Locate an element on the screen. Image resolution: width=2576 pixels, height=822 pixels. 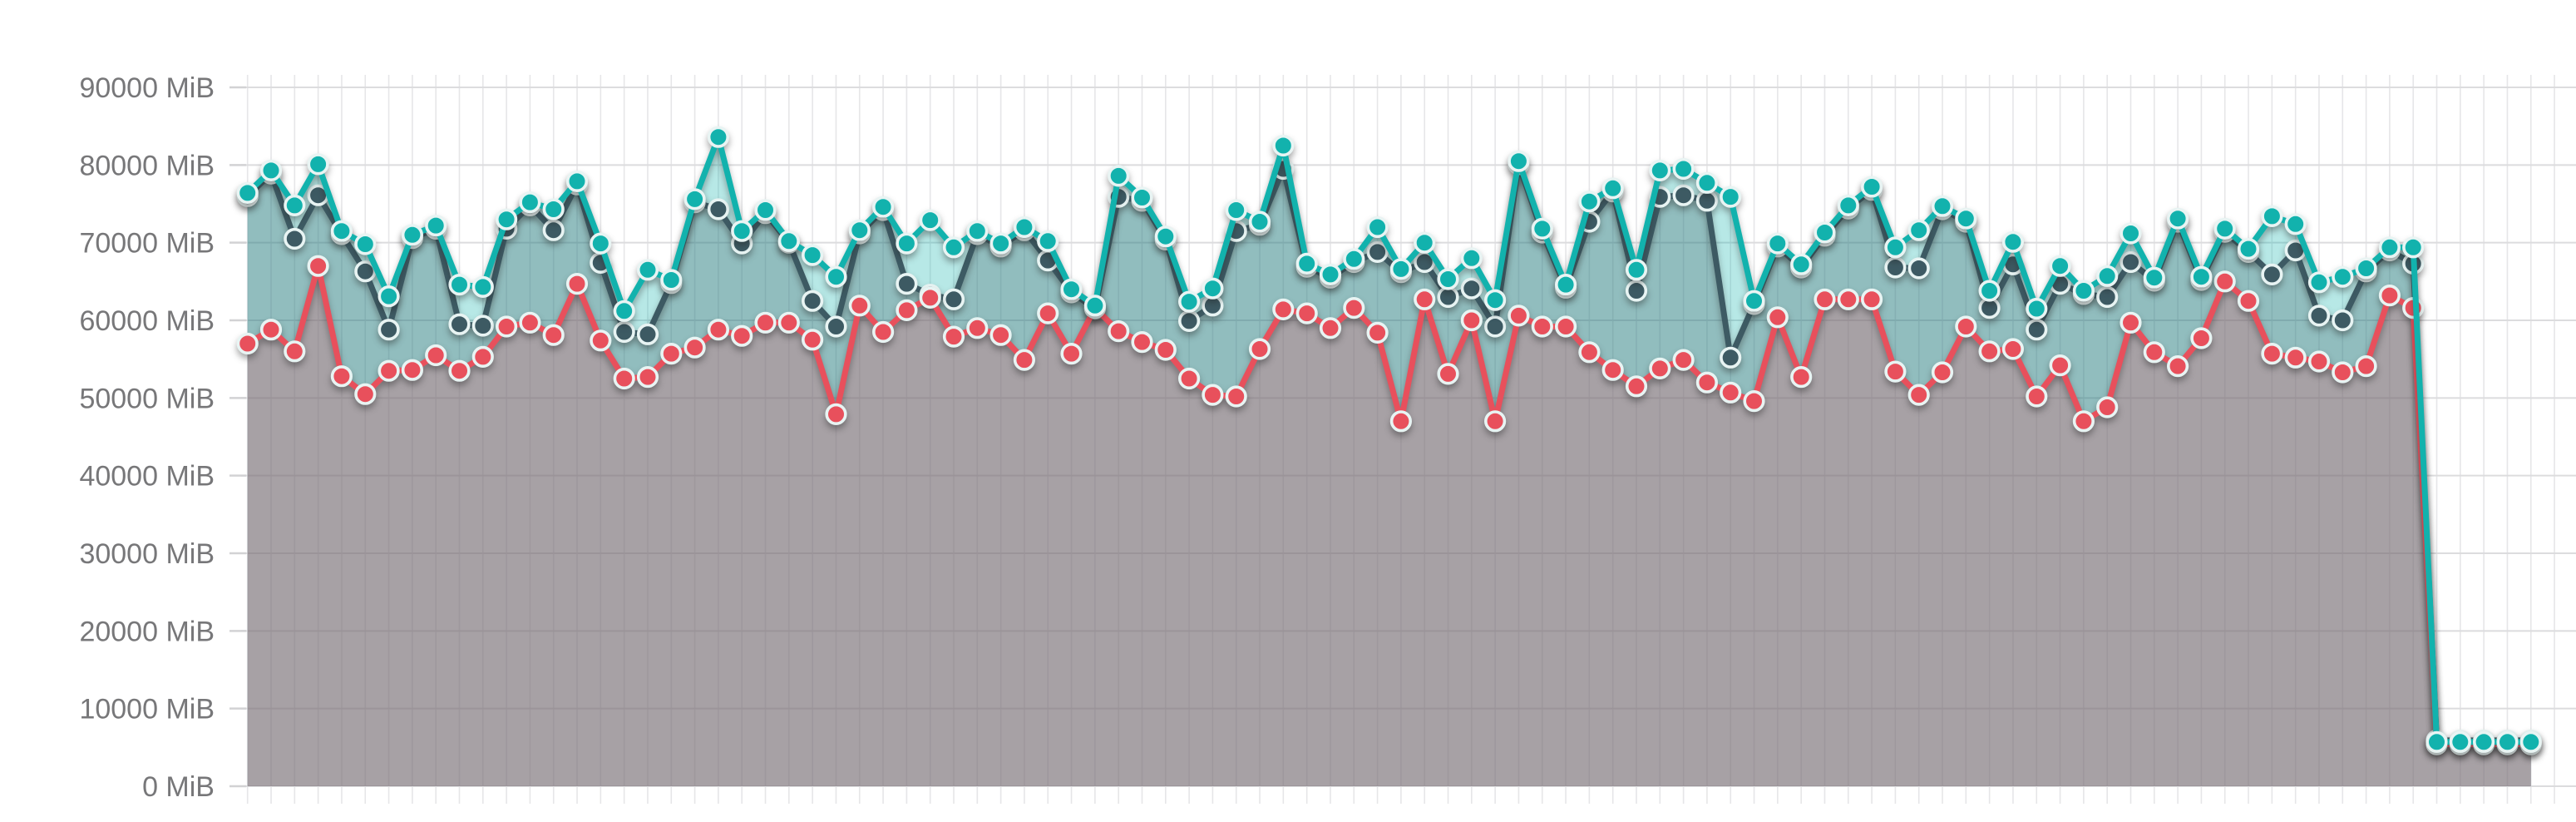
y-axis-label: 90000 MiB is located at coordinates (147, 88).